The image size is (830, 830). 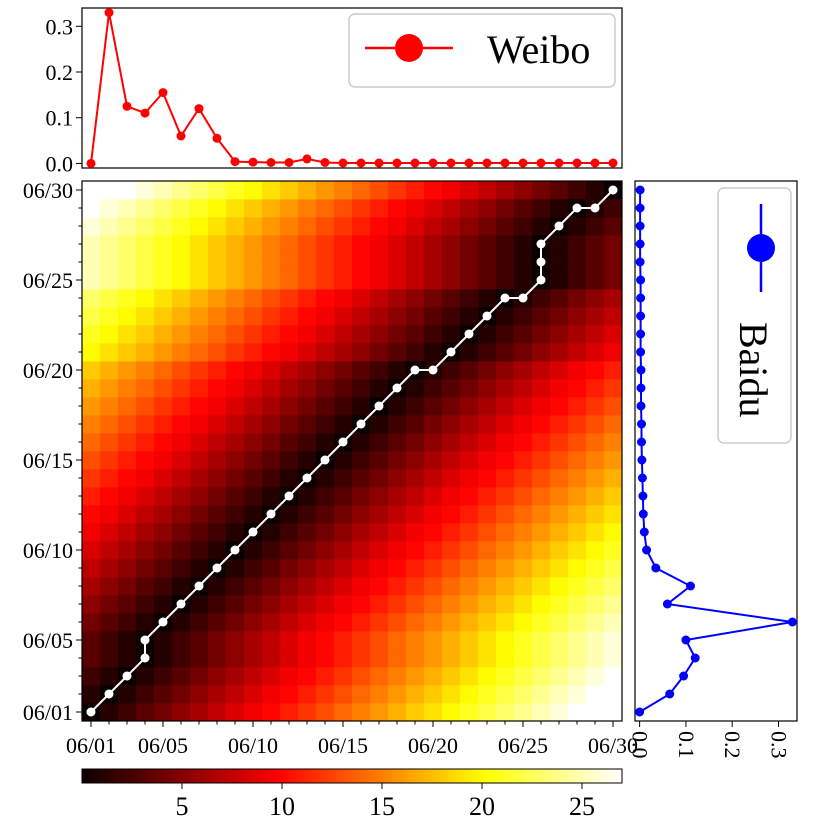 I want to click on y-tick-label: 06/15, so click(x=48, y=460).